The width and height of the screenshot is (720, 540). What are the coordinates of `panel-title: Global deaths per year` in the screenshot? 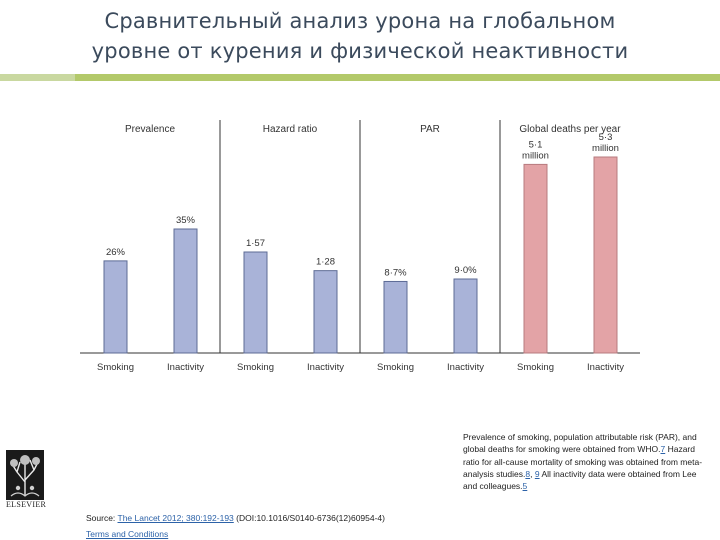 It's located at (570, 129).